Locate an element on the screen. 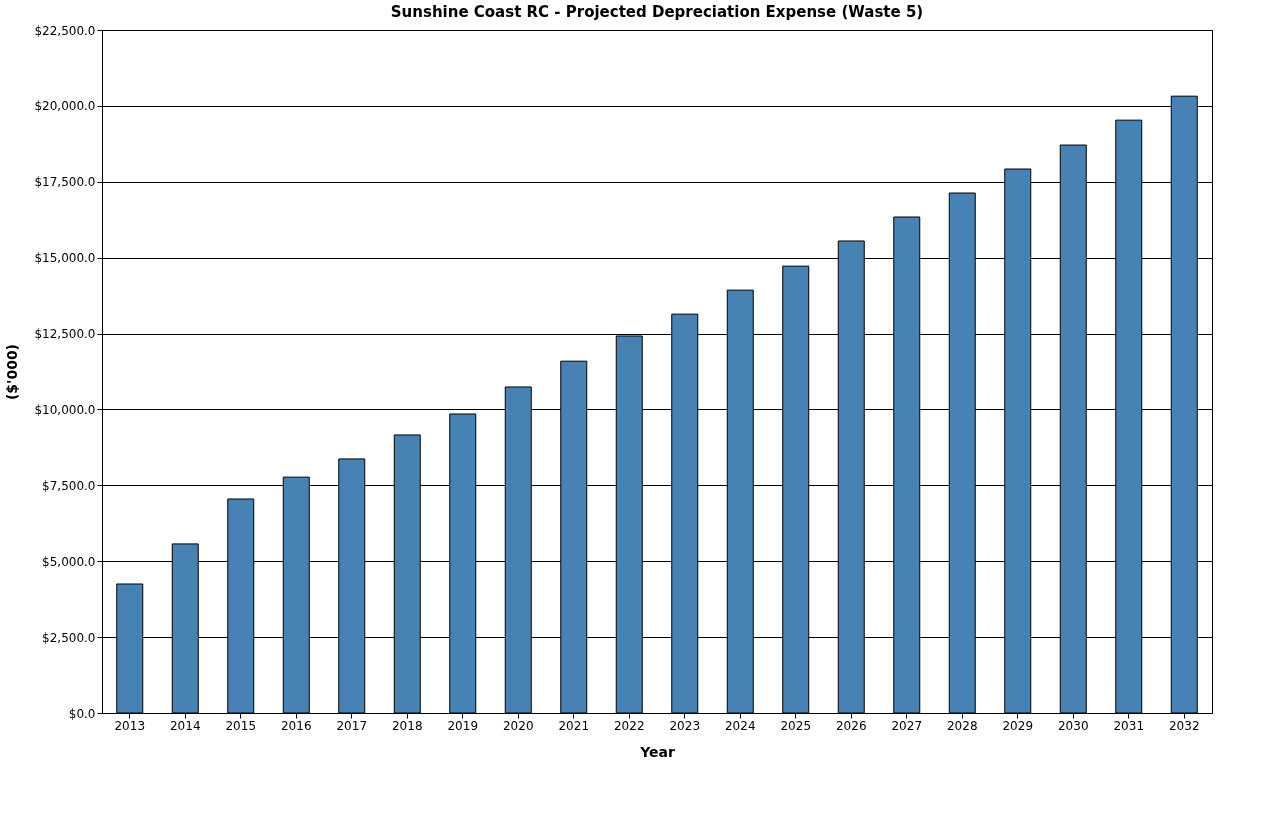 The height and width of the screenshot is (825, 1277). x-tick-label: 2026 is located at coordinates (851, 725).